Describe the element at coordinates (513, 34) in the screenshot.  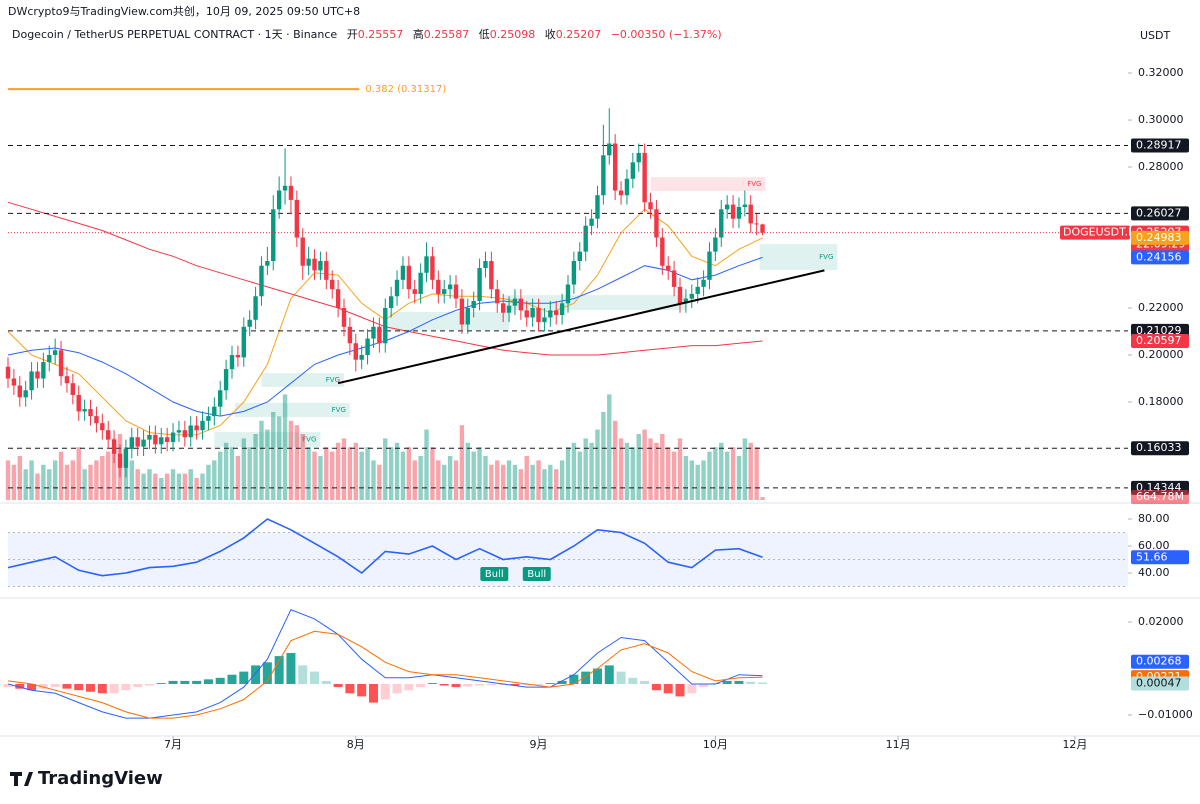
I see `low-value: 0.25098` at that location.